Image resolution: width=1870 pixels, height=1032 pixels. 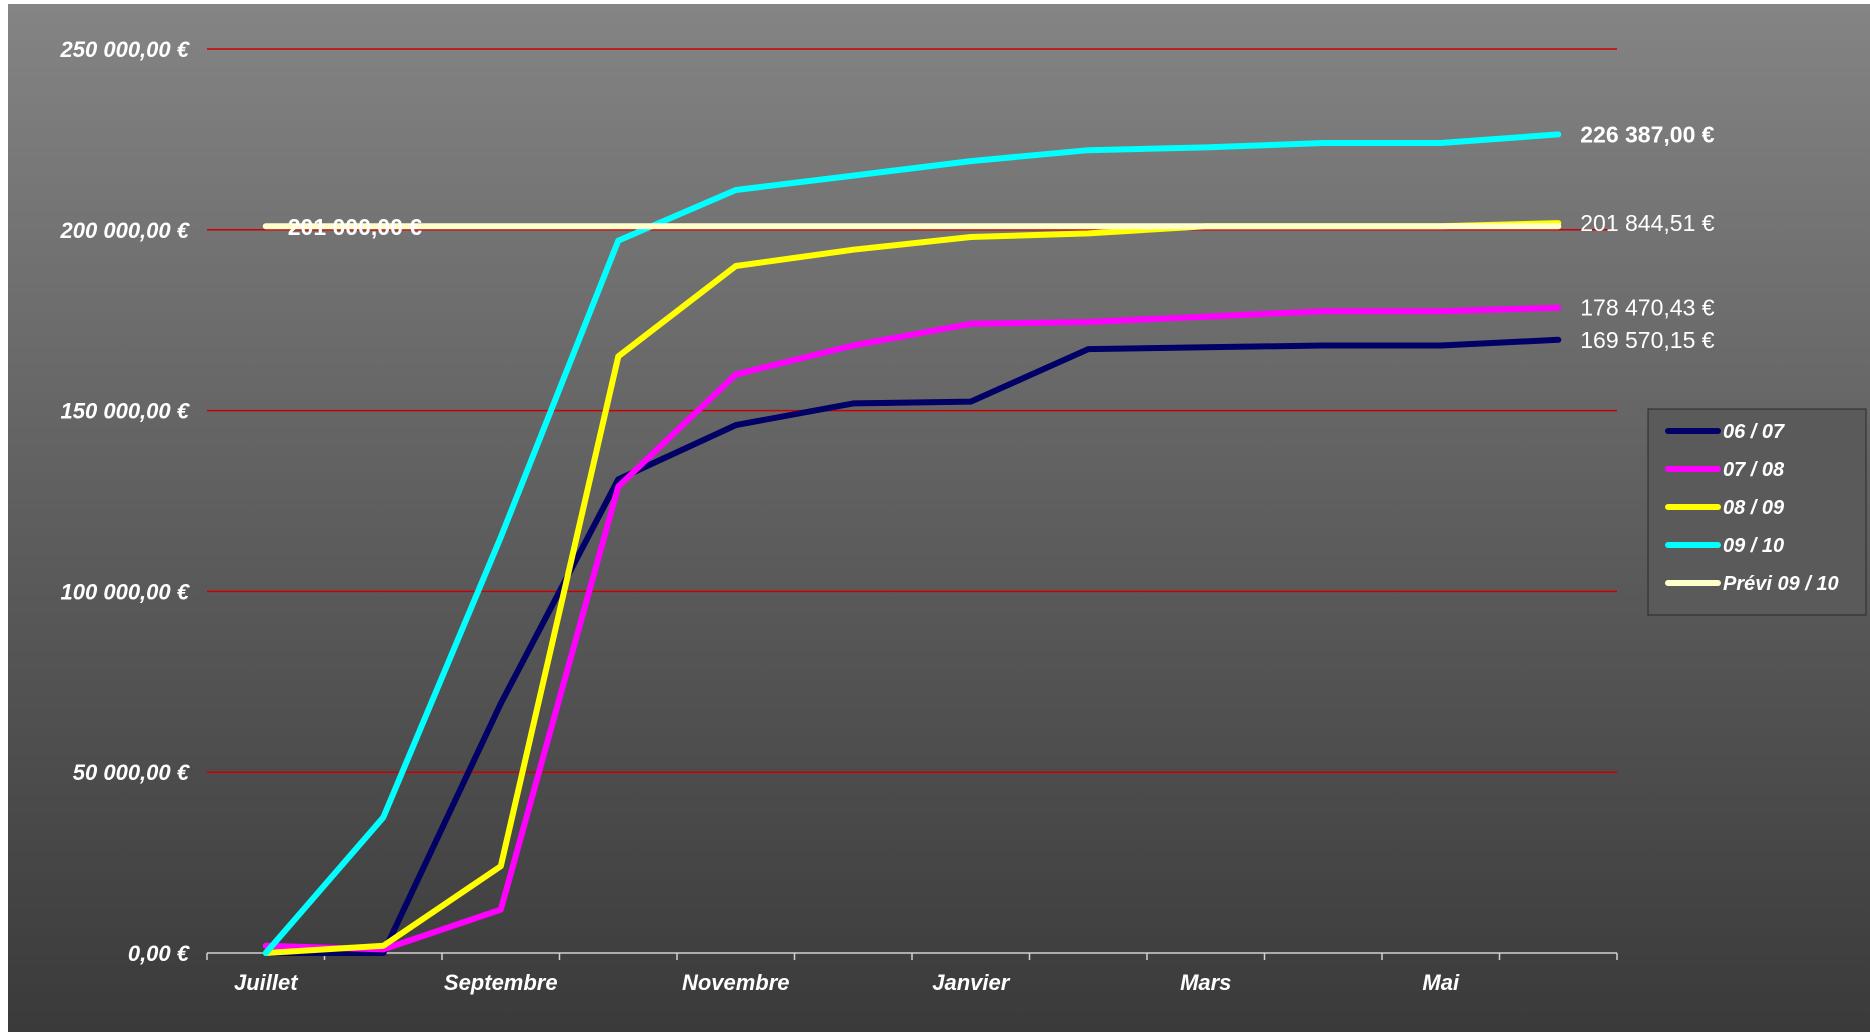 What do you see at coordinates (266, 982) in the screenshot?
I see `x-tick-label: Juillet` at bounding box center [266, 982].